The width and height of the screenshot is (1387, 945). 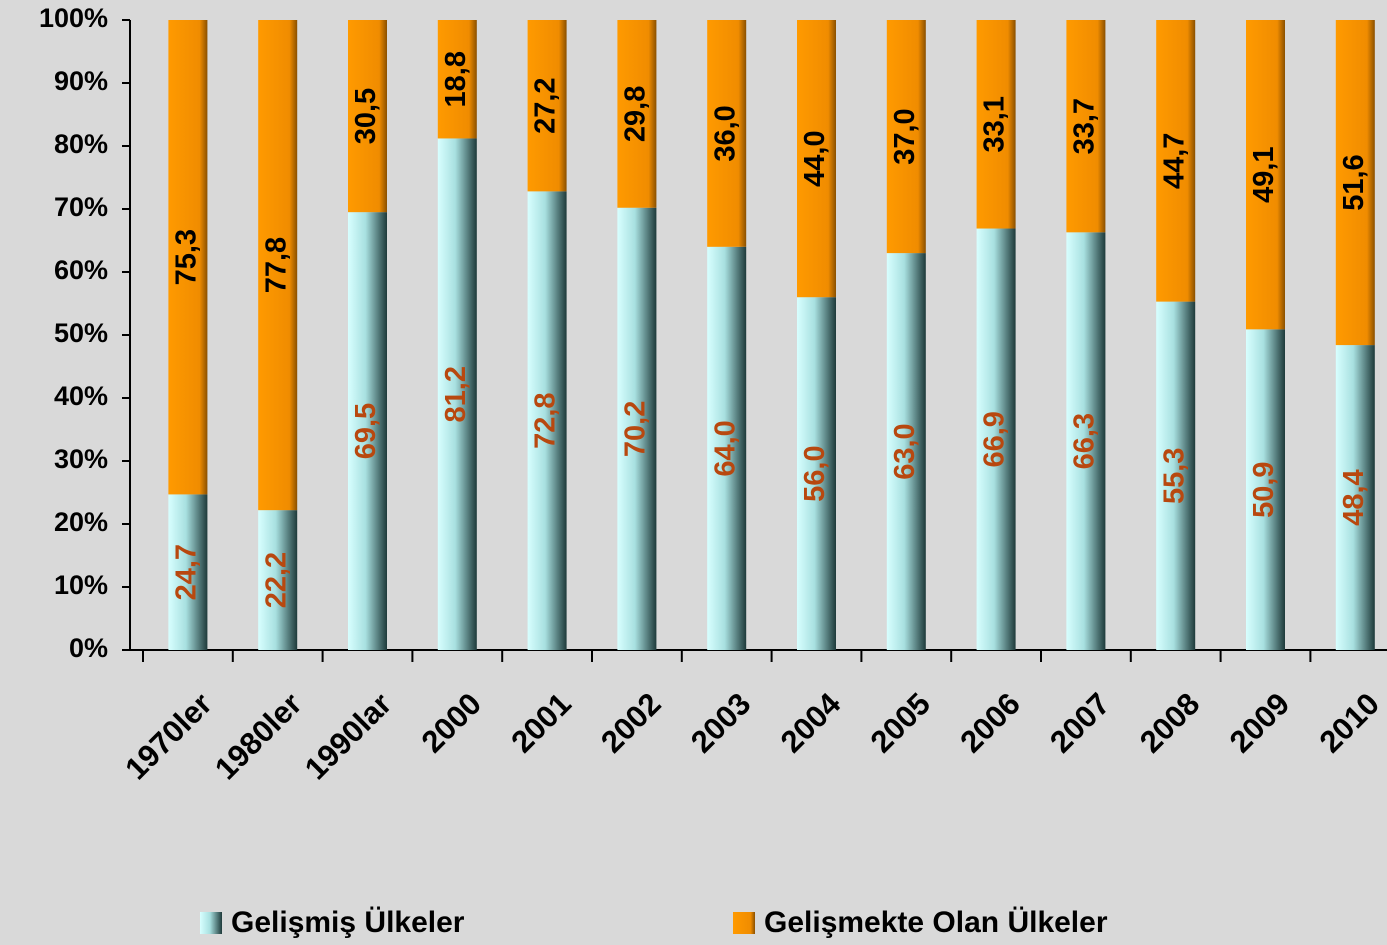 I want to click on y-tick-label: 70%, so click(x=81, y=207).